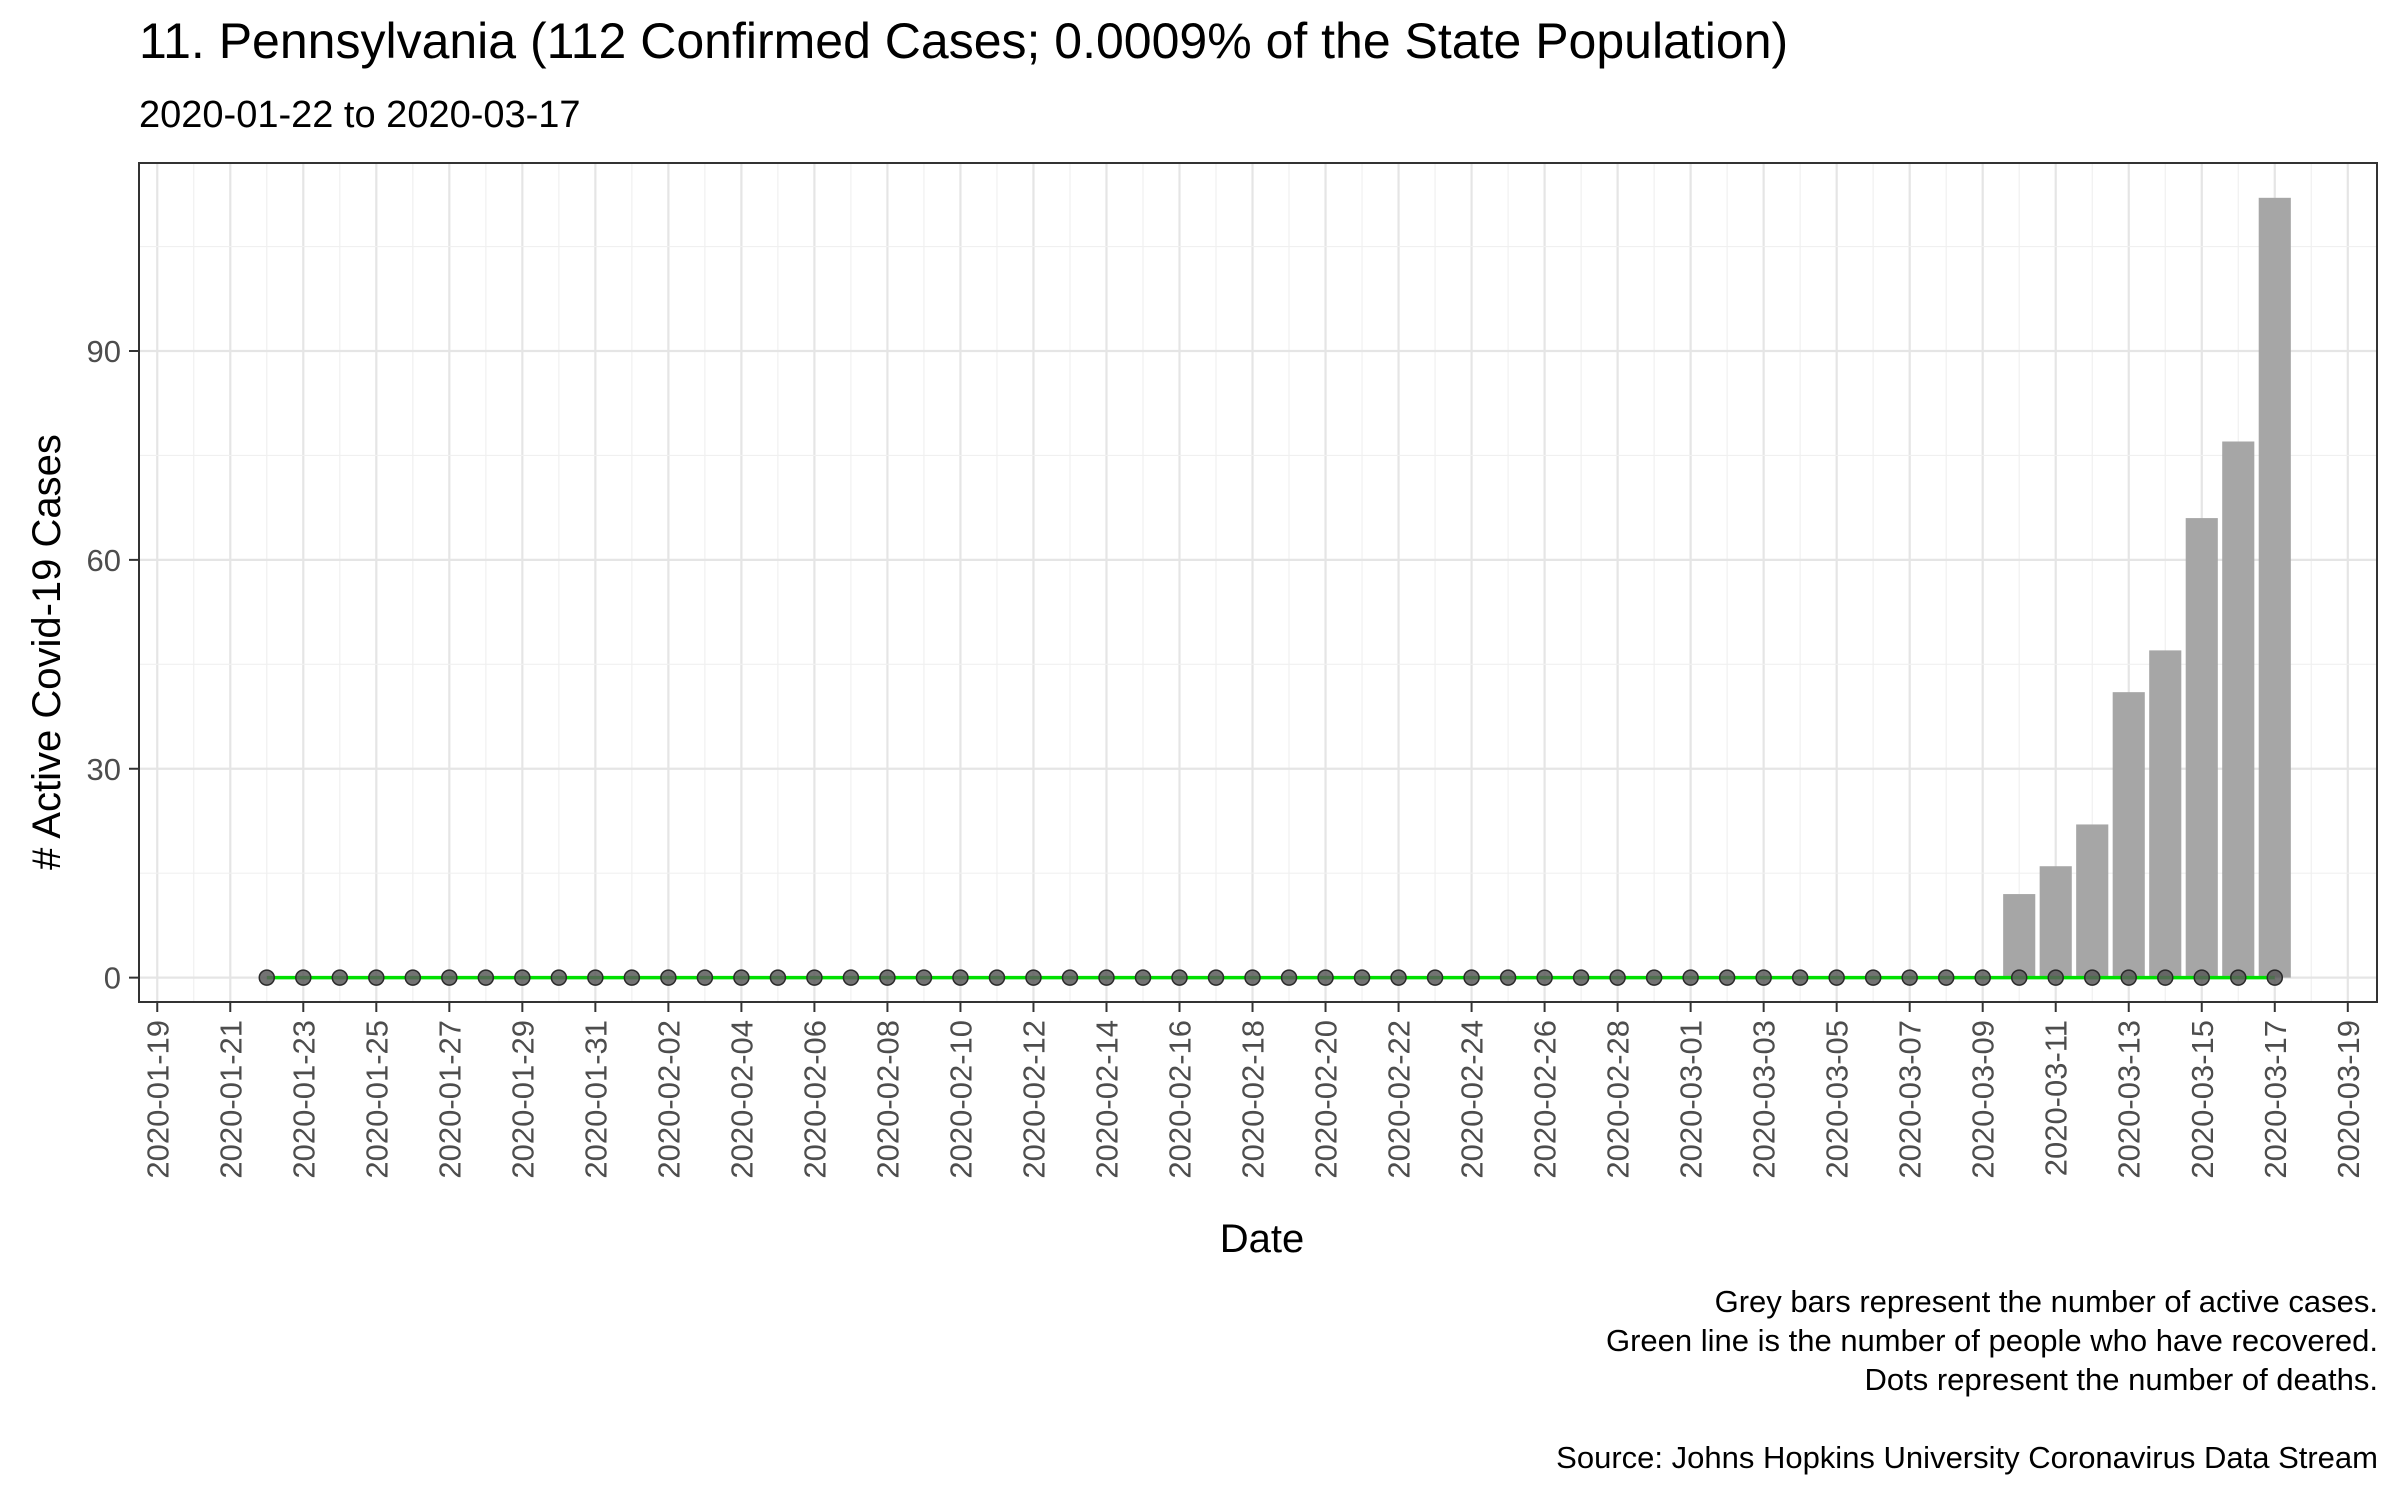 This screenshot has height=1500, width=2400. Describe the element at coordinates (1262, 1239) in the screenshot. I see `x-axis-label: Date` at that location.